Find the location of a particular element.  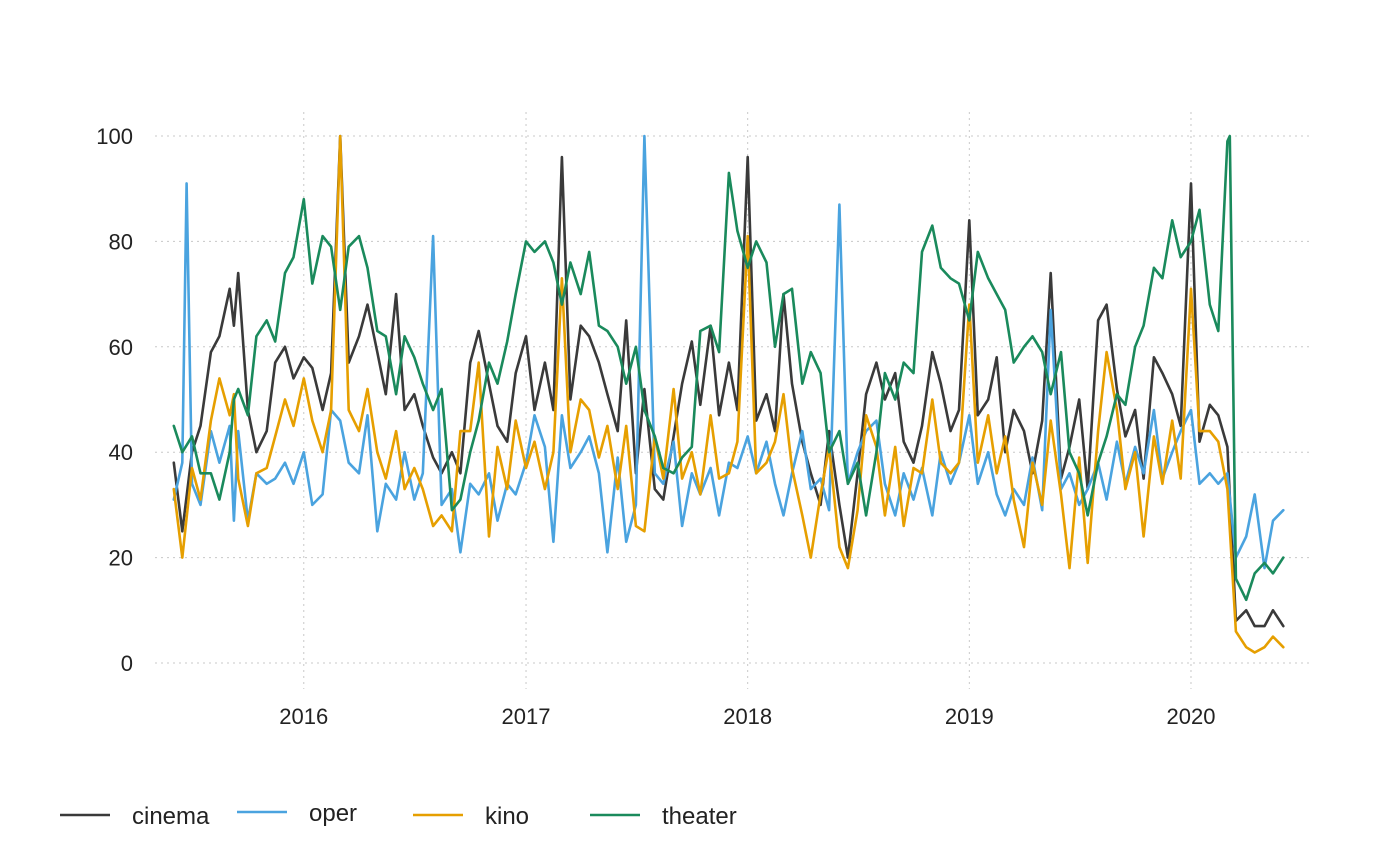

legend-item-oper: oper is located at coordinates (297, 813).